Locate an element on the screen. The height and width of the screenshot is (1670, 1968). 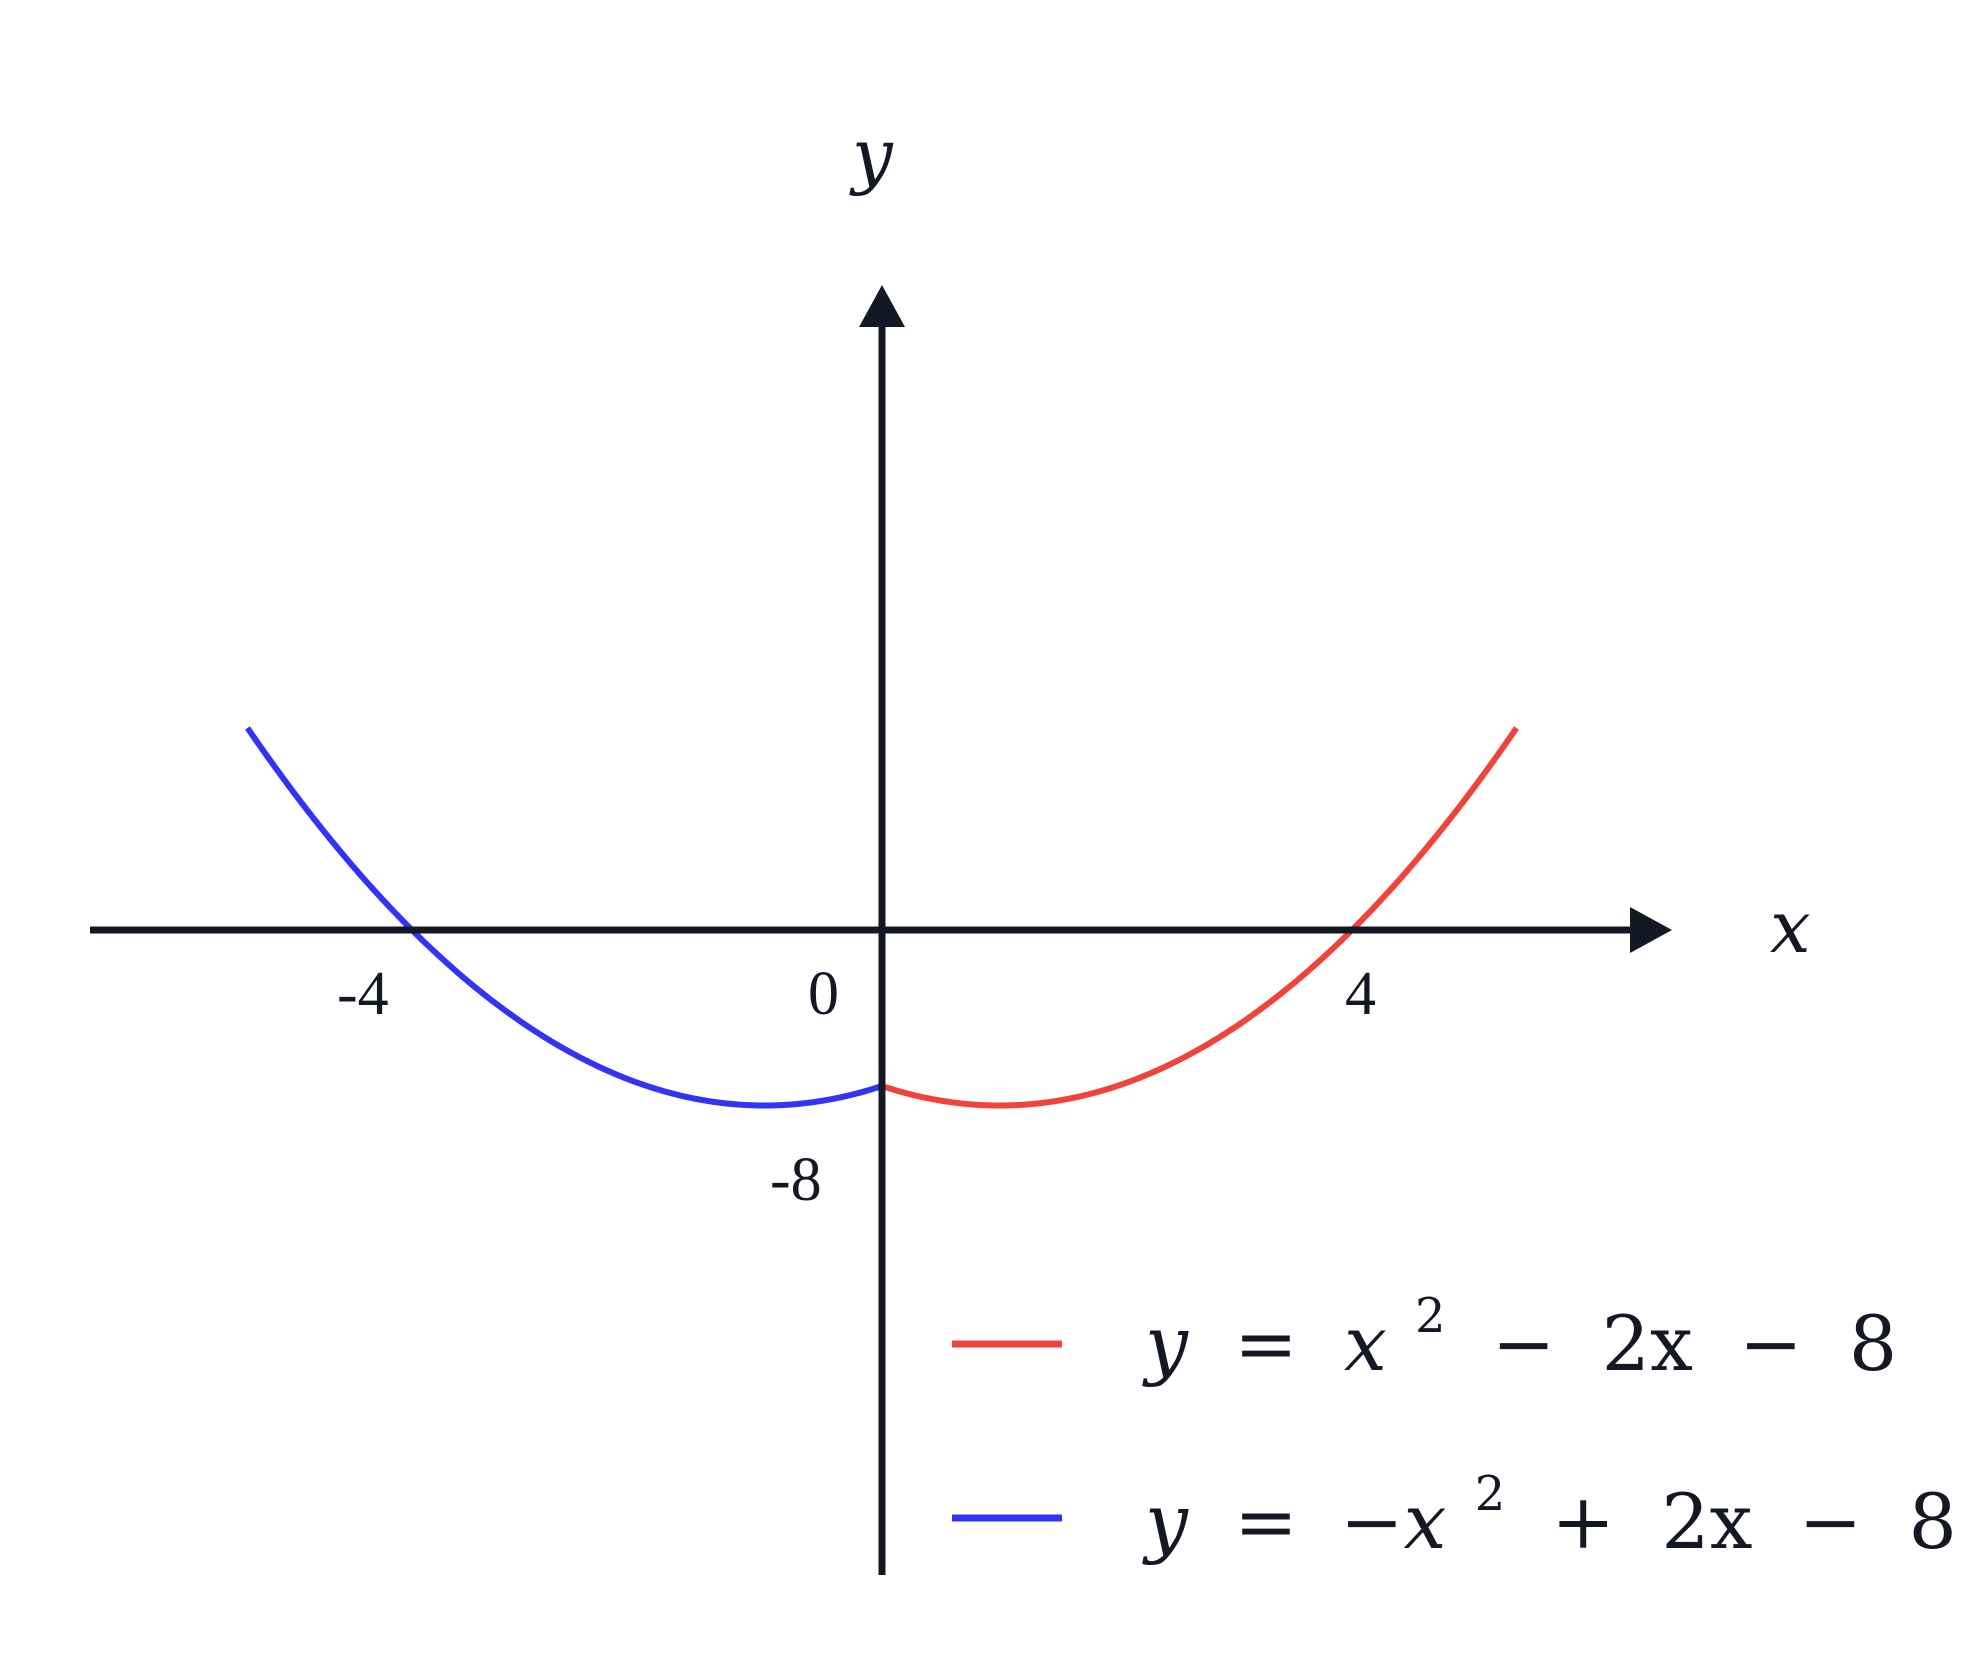
y-axis-arrow is located at coordinates (882, 306).